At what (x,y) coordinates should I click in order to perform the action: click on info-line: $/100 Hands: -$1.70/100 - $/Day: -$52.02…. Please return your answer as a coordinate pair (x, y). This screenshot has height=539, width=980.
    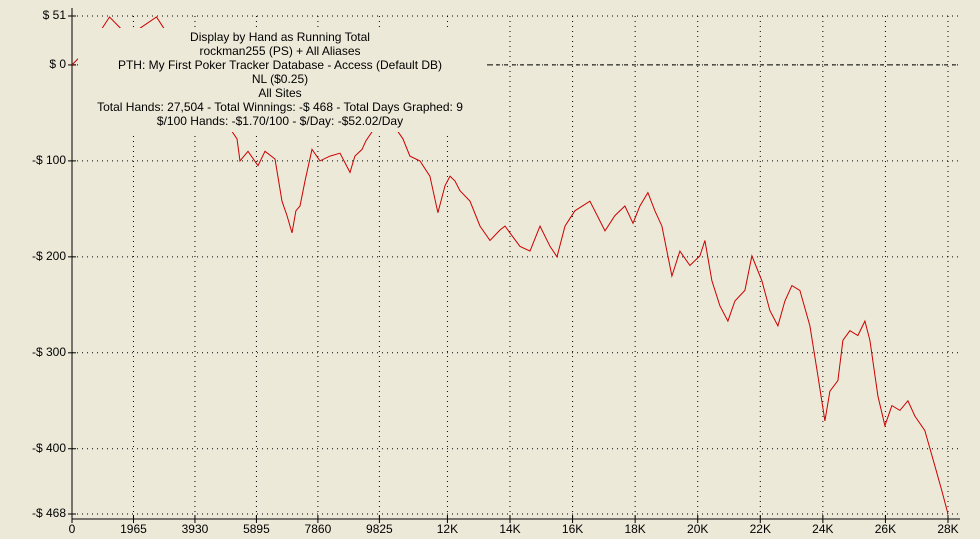
    Looking at the image, I should click on (280, 121).